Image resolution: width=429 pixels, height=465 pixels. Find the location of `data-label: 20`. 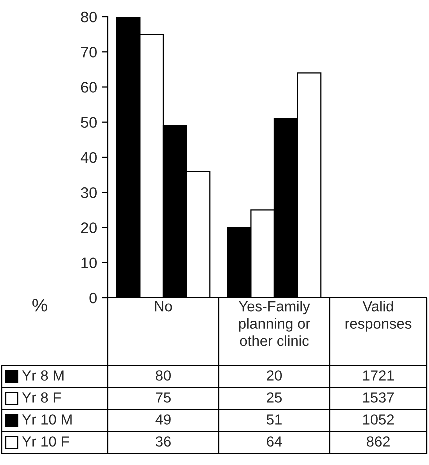

data-label: 20 is located at coordinates (274, 375).